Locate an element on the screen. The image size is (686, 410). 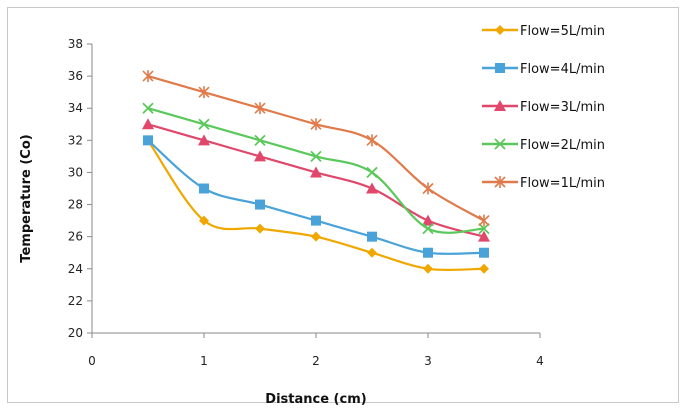
legend-item: Flow=4L/min is located at coordinates (543, 69).